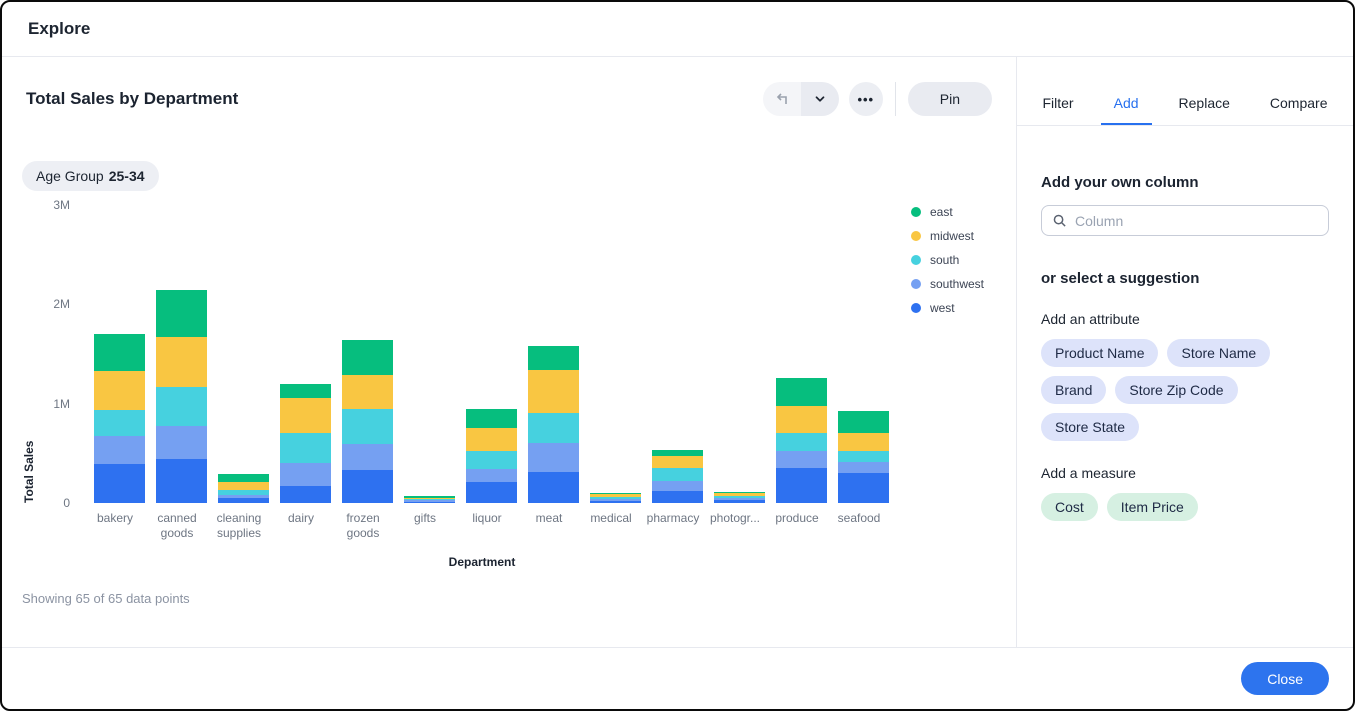  I want to click on attribute-chip-store-zip-code: Store Zip Code, so click(1176, 390).